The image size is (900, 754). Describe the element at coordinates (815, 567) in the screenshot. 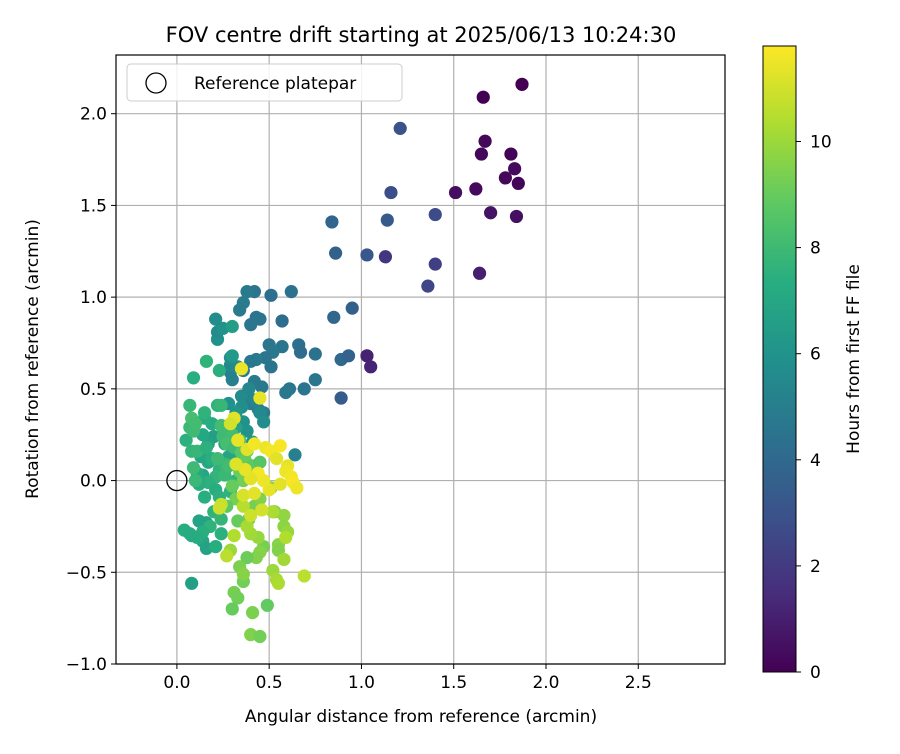

I see `colorbar-tick-label: 2` at that location.